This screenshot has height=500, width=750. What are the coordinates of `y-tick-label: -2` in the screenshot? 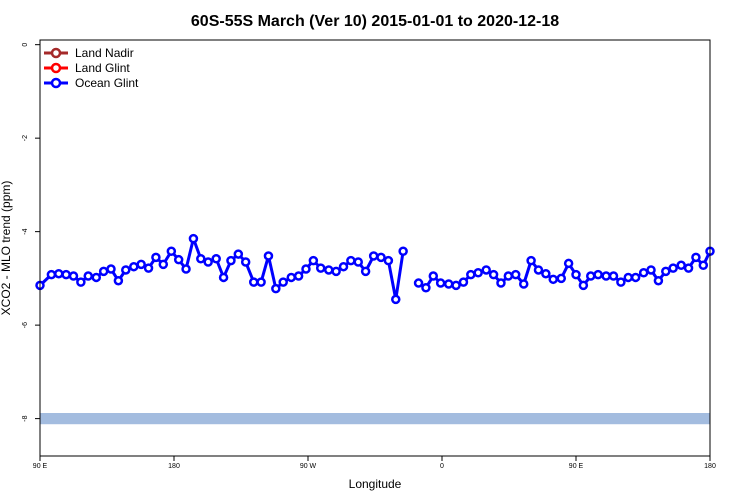 It's located at (25, 138).